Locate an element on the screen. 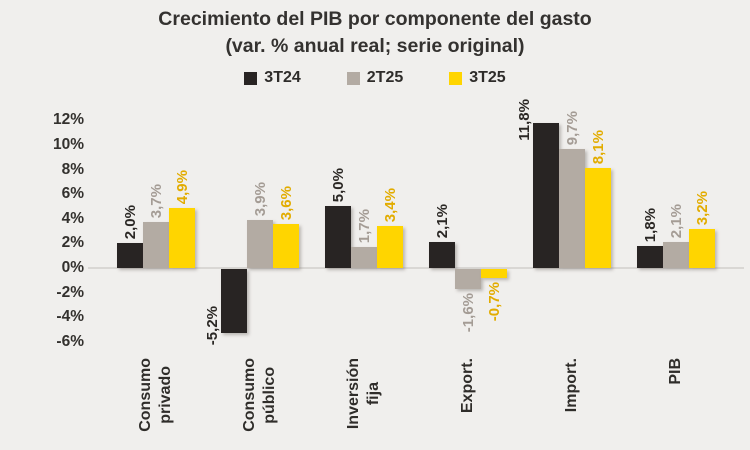 The height and width of the screenshot is (450, 750). bar-3t24-pib is located at coordinates (650, 257).